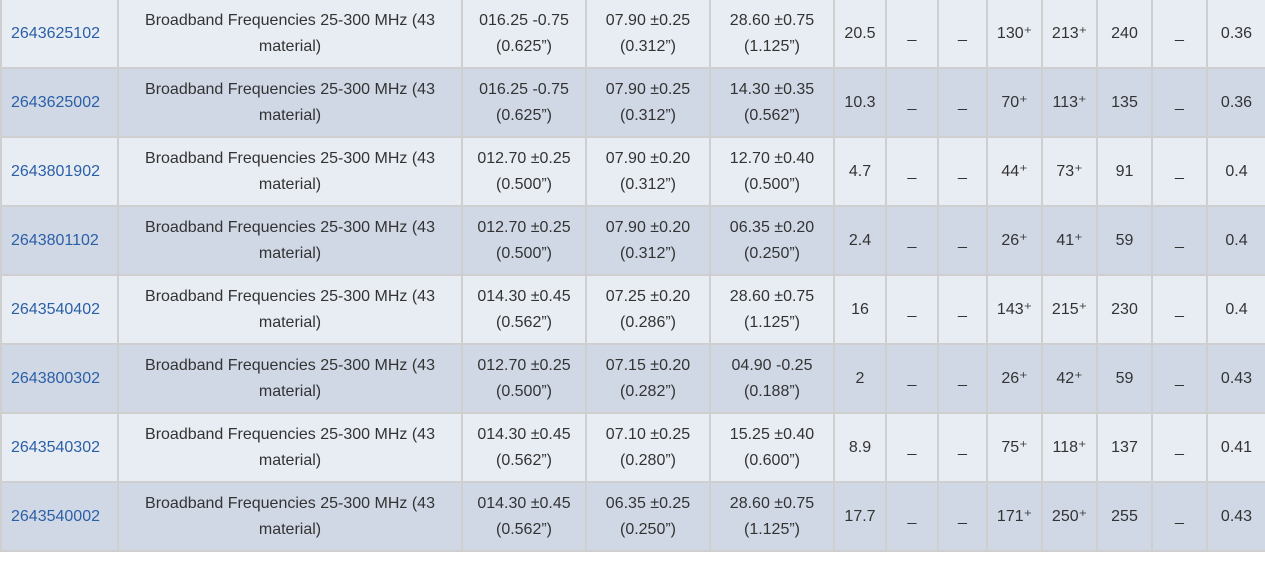 The height and width of the screenshot is (570, 1265). I want to click on cell-value: 213⁺, so click(1069, 33).